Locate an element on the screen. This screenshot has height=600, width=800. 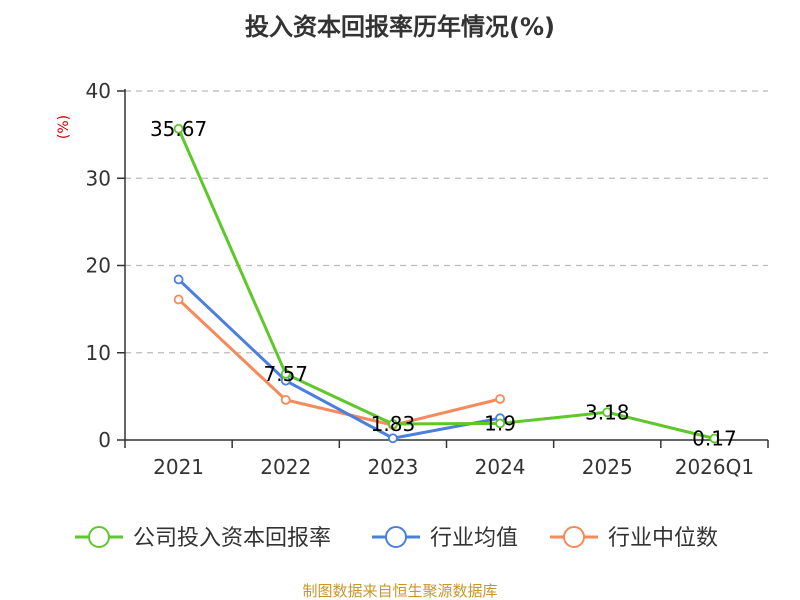
x-tick-label: 2023 is located at coordinates (392, 467).